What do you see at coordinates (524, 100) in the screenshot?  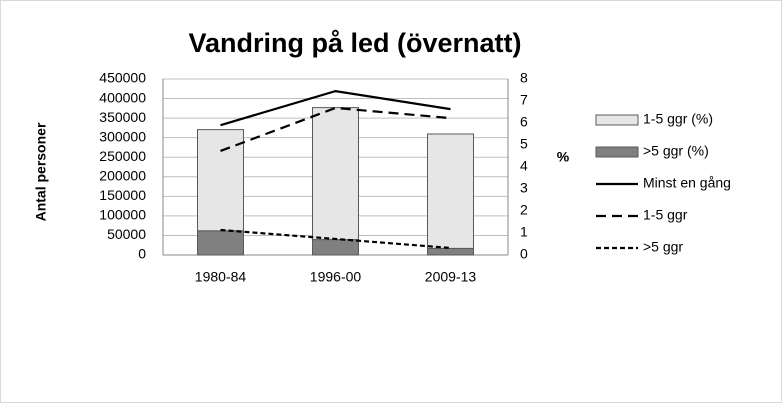 I see `y2-tick-label: 7` at bounding box center [524, 100].